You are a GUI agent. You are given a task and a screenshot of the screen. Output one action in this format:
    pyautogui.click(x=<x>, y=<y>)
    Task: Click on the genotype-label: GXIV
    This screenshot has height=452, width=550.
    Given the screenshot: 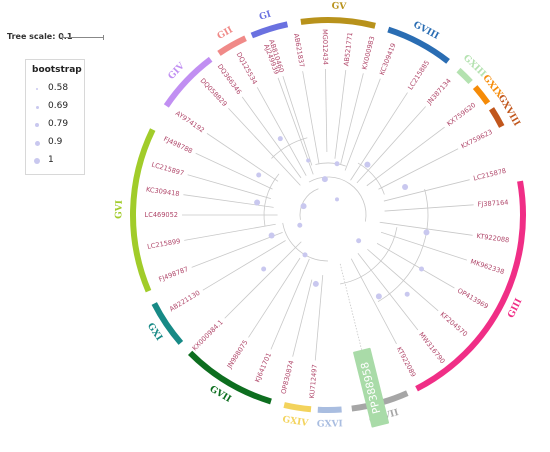 What is the action you would take?
    pyautogui.click(x=296, y=422)
    